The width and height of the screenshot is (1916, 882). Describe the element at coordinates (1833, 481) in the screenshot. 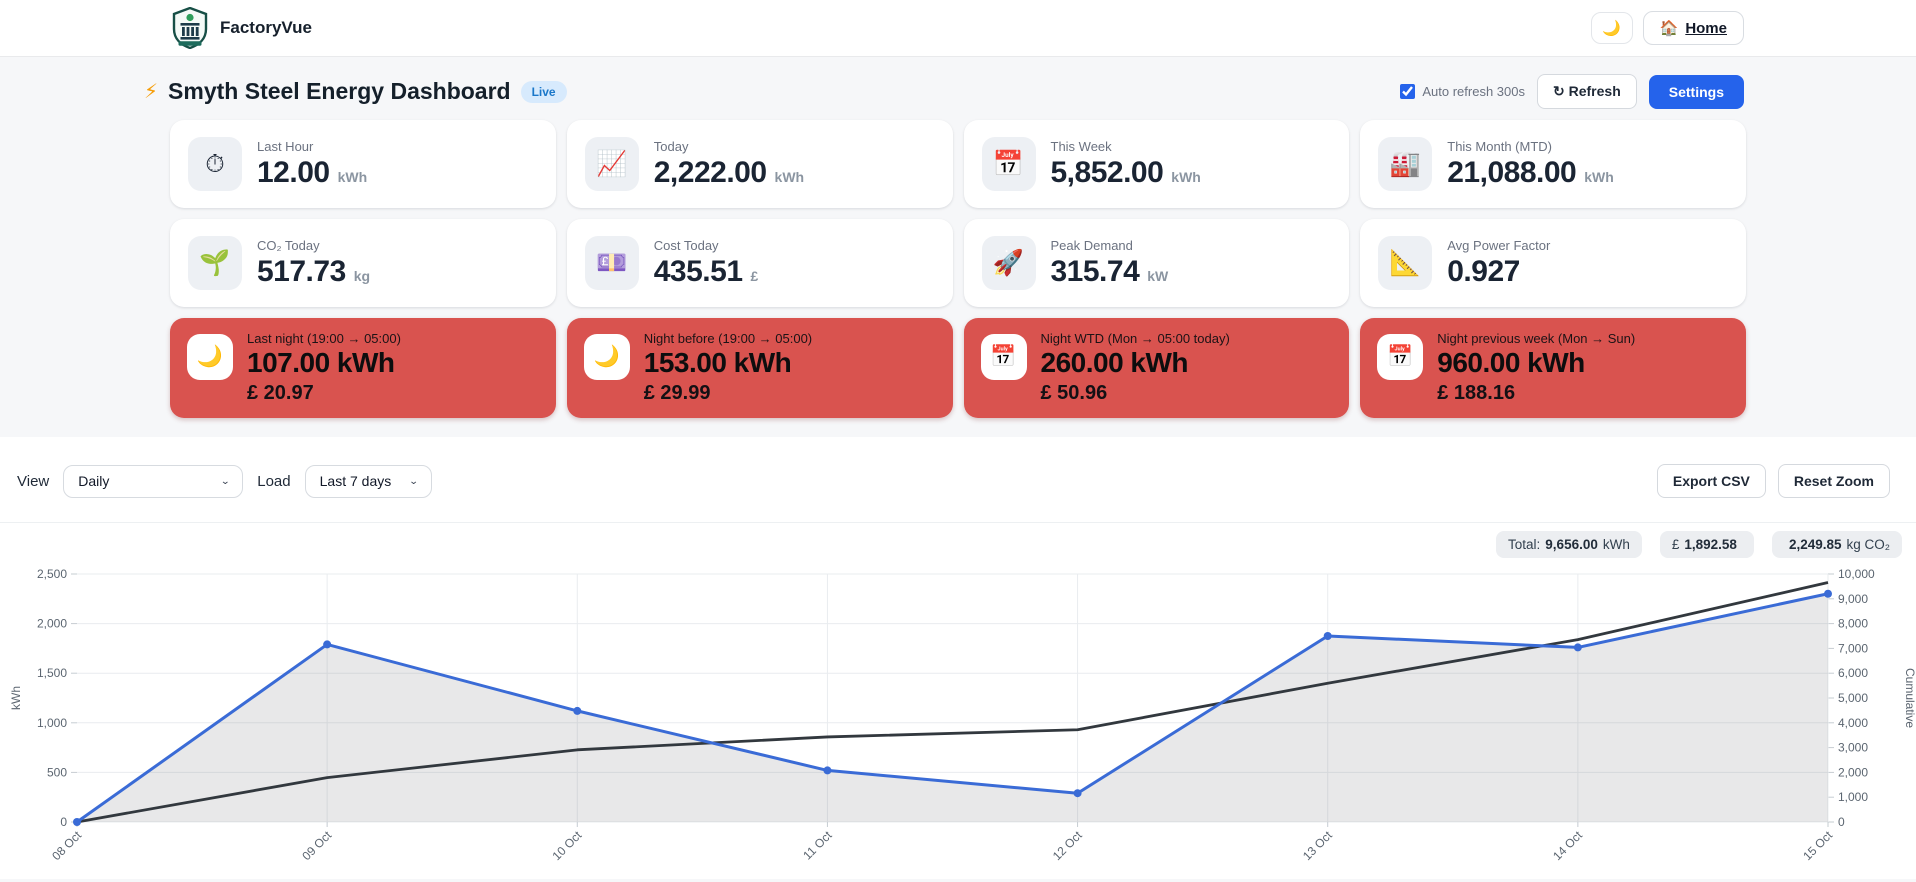

I see `reset-zoom-button: Reset Zoom` at that location.